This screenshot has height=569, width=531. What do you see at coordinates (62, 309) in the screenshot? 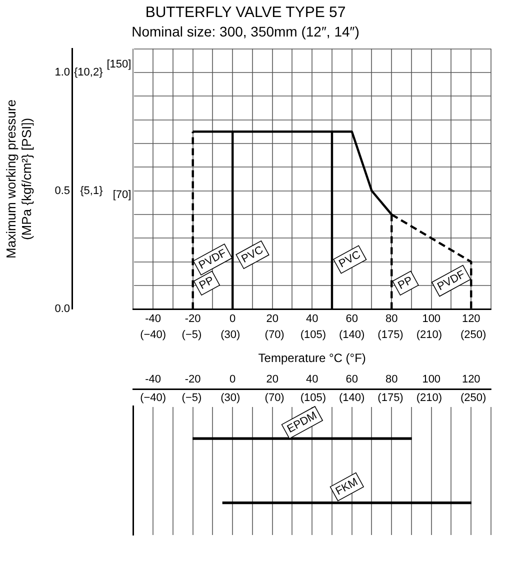
I see `y-tick-label: 0.0` at bounding box center [62, 309].